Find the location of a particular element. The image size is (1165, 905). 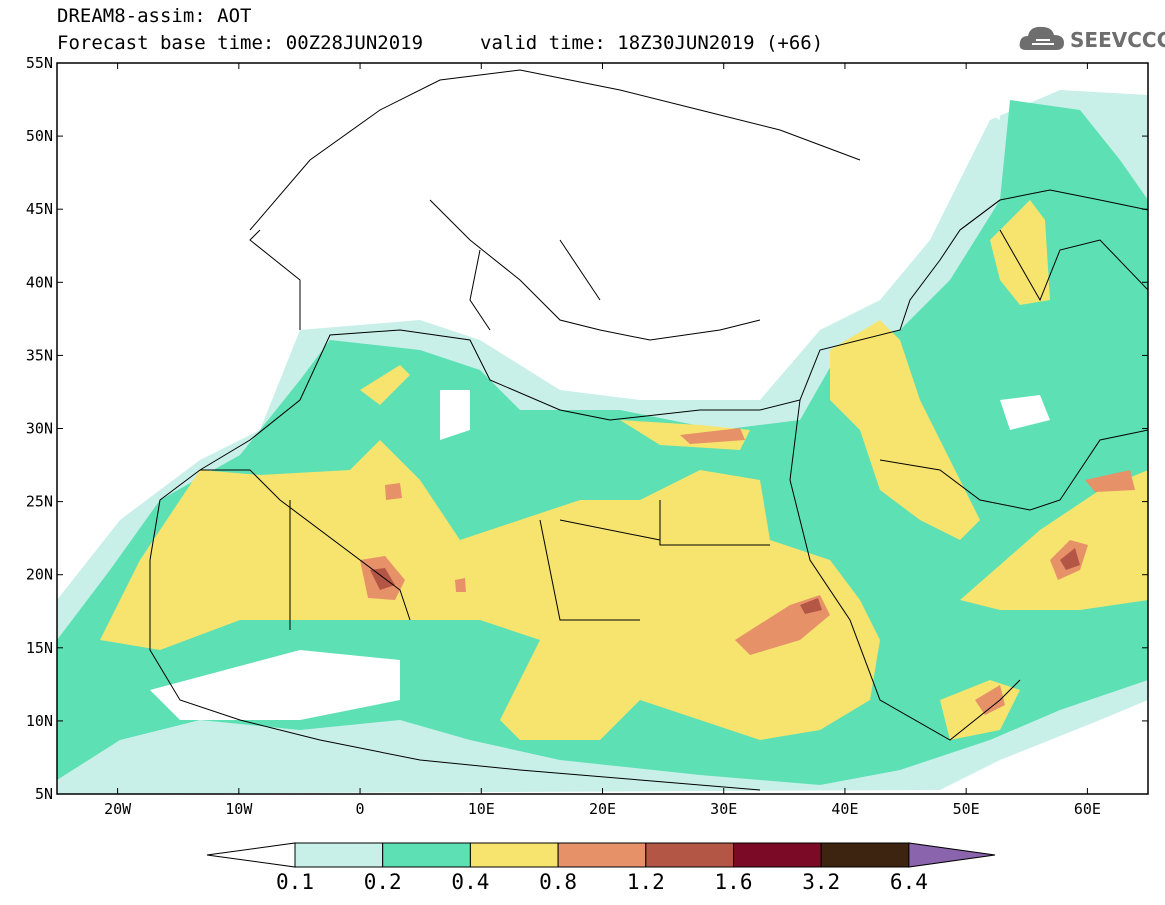

lon-tick-label: 30E is located at coordinates (723, 809).